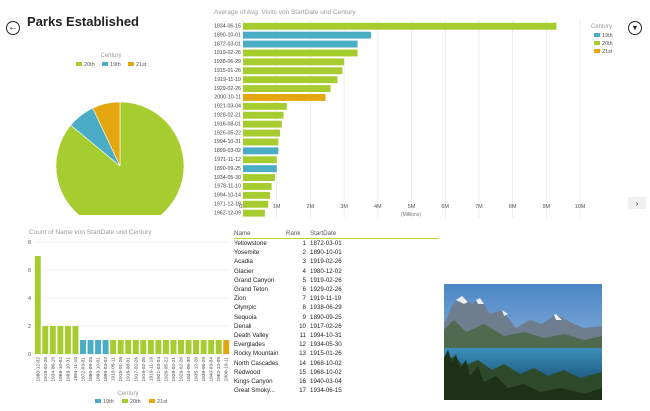  I want to click on pie-chart-panel: Century 20th 19th 21st, so click(100, 138).